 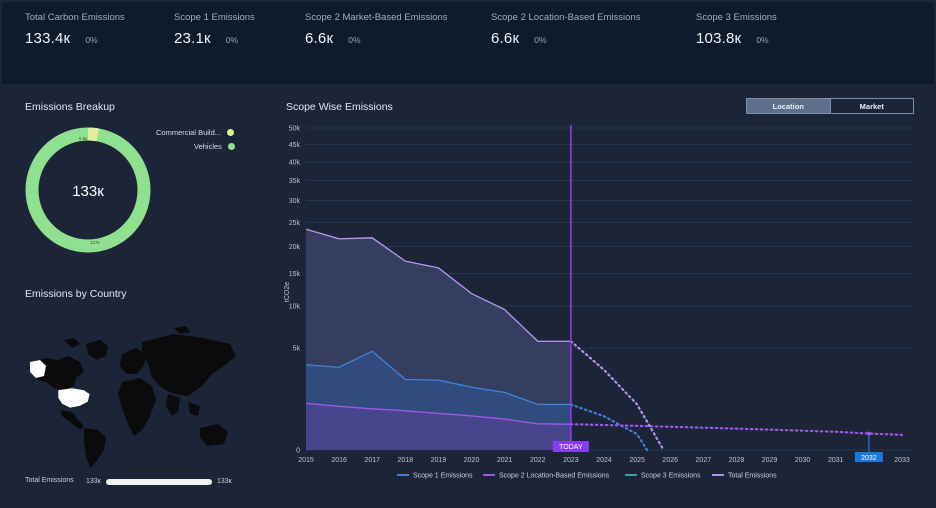 What do you see at coordinates (295, 201) in the screenshot?
I see `y-tick-label: 30k` at bounding box center [295, 201].